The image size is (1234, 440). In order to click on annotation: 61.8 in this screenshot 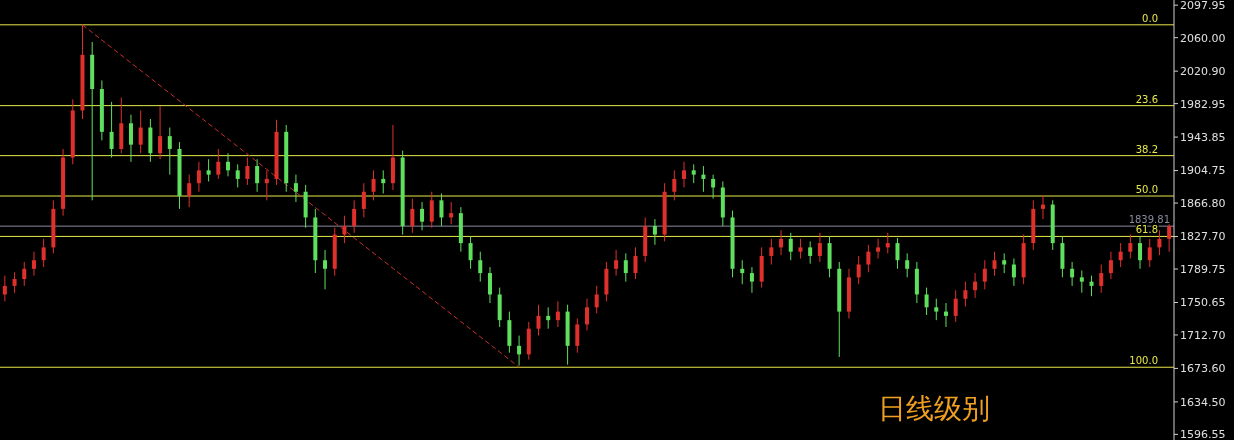, I will do `click(1146, 230)`.